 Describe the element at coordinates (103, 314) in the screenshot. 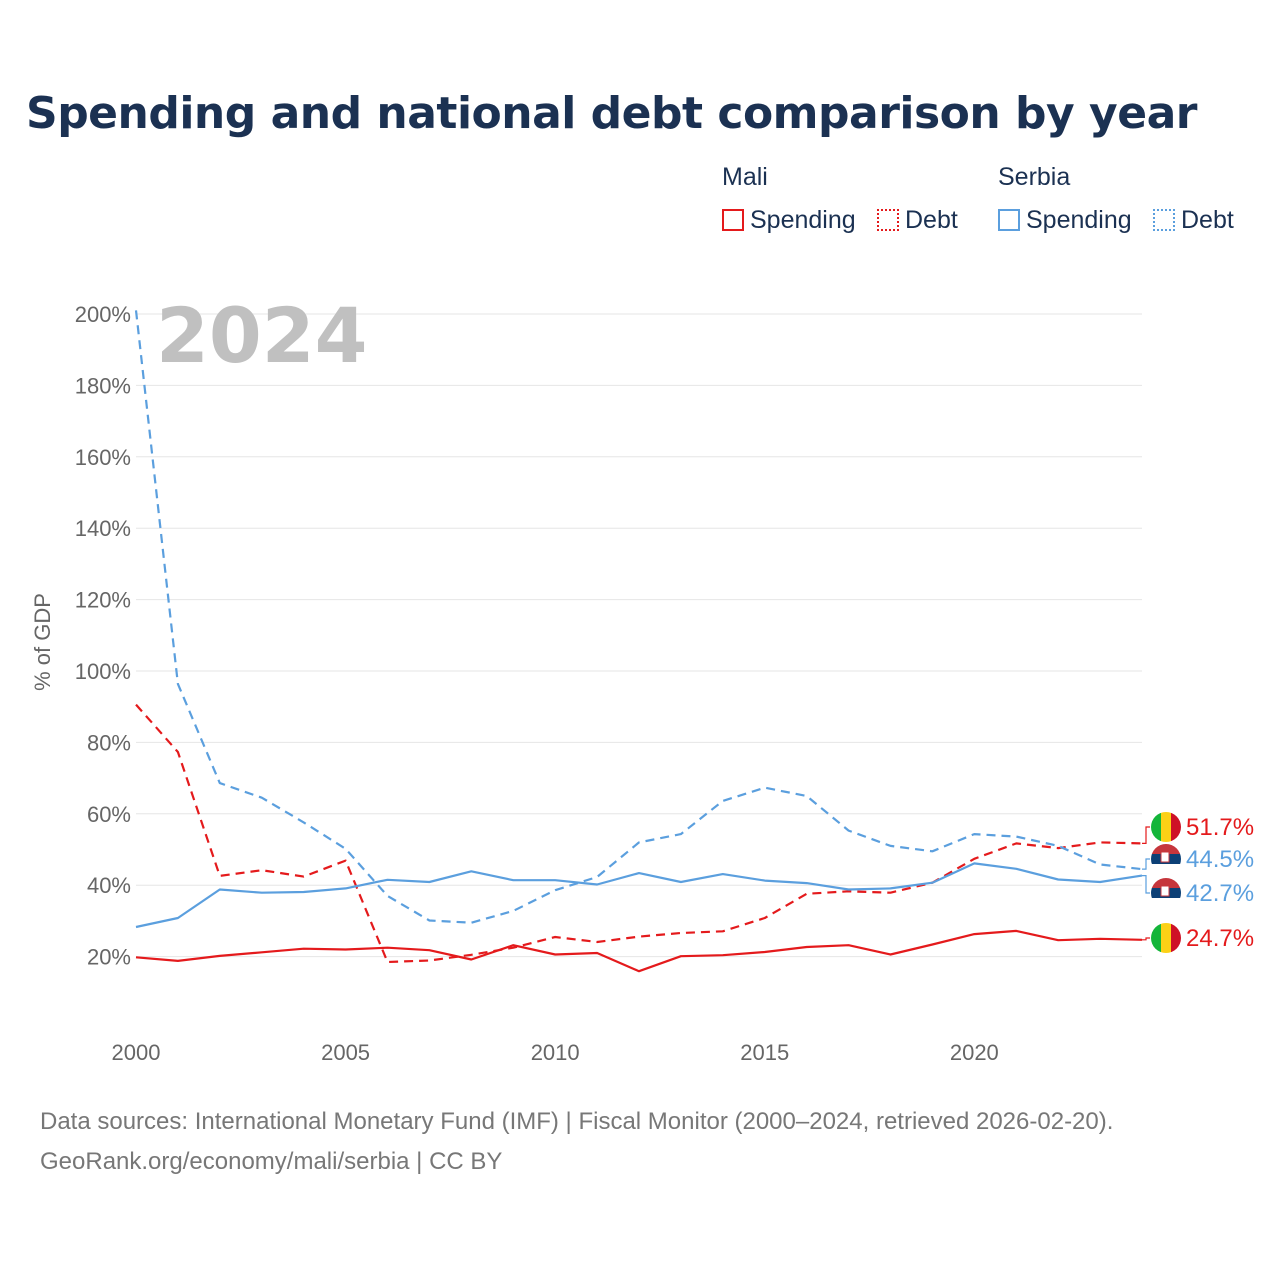

I see `y-tick-label: 200%` at that location.